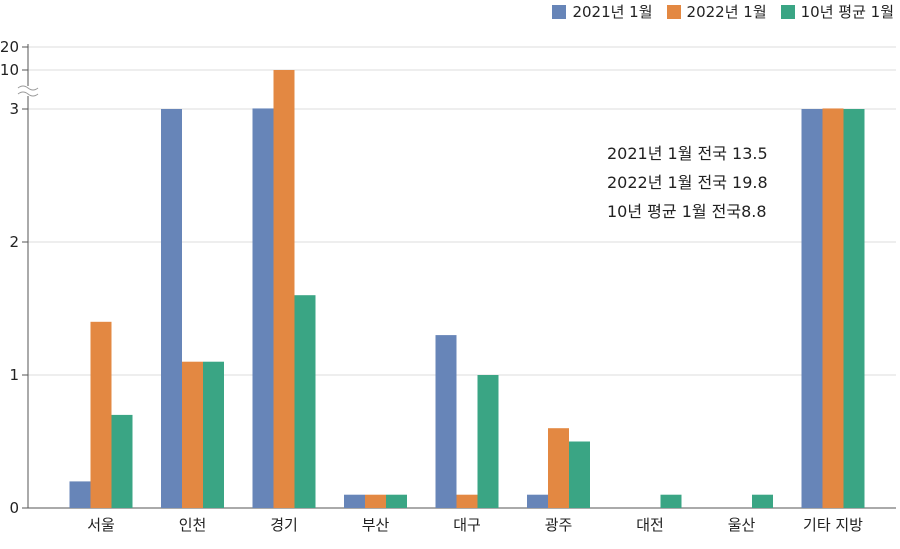  I want to click on legend-item-2021: 2021년 1월, so click(602, 11).